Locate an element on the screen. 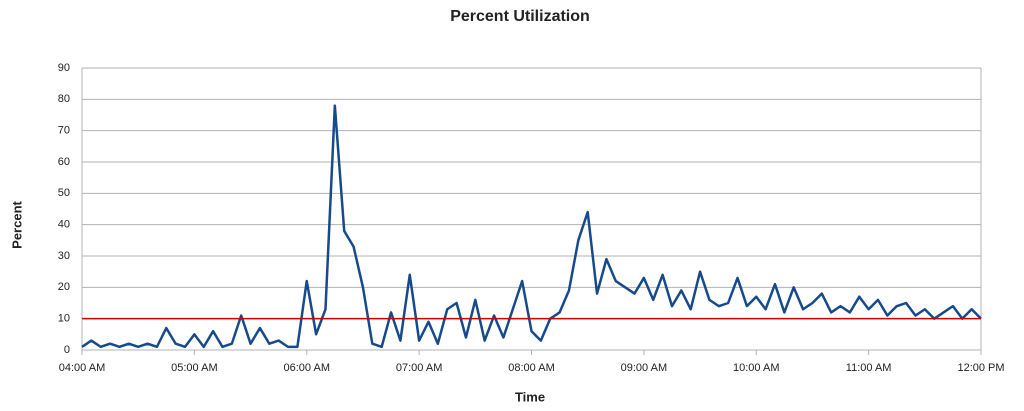 The width and height of the screenshot is (1024, 411). y-tick-label: 70 is located at coordinates (64, 131).